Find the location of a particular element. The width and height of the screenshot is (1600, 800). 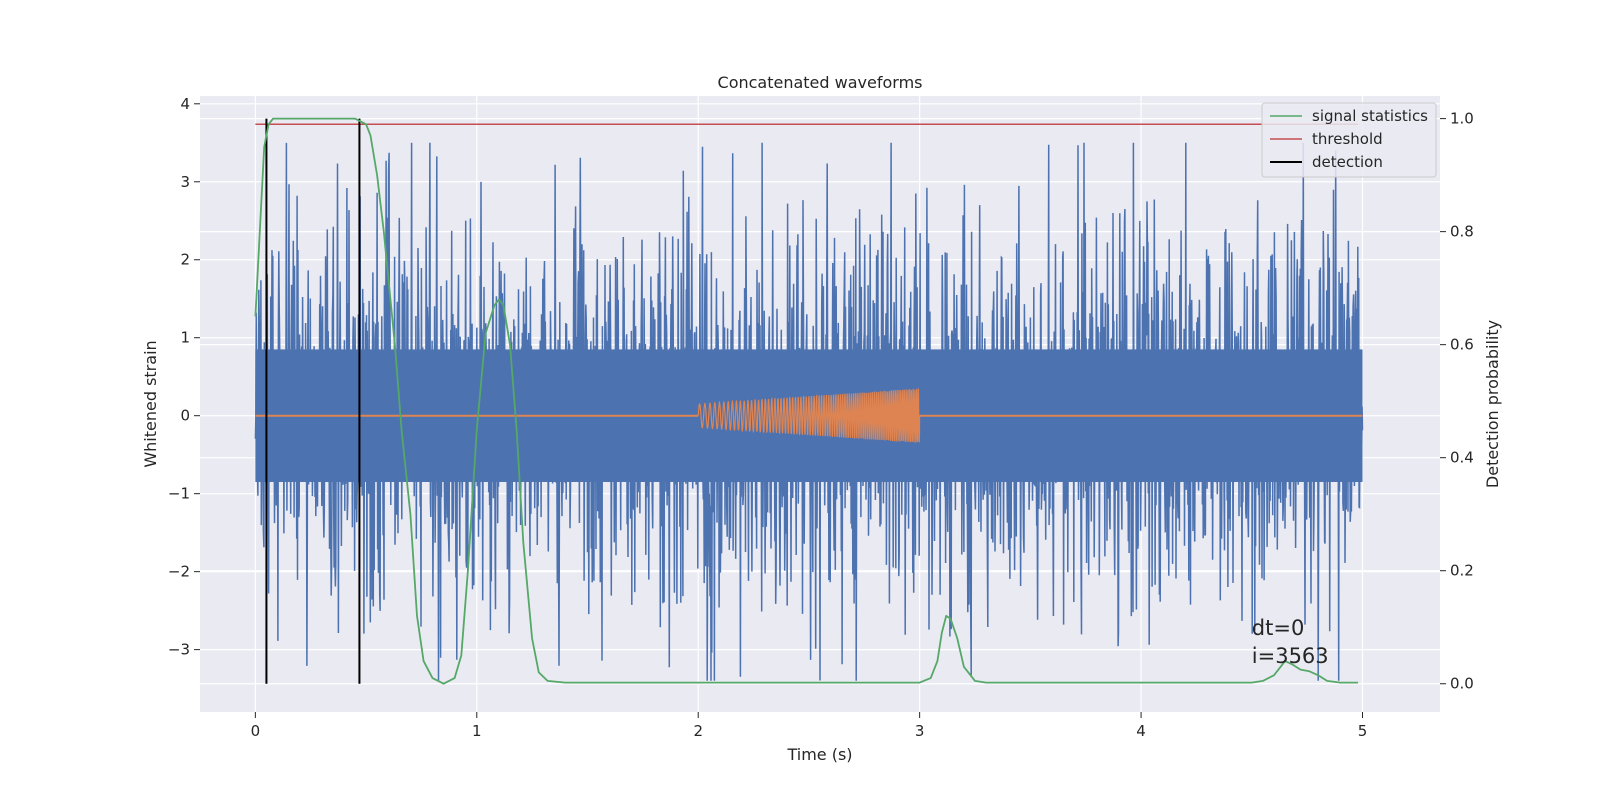

y2-tick-label: 0.6 is located at coordinates (1462, 345).